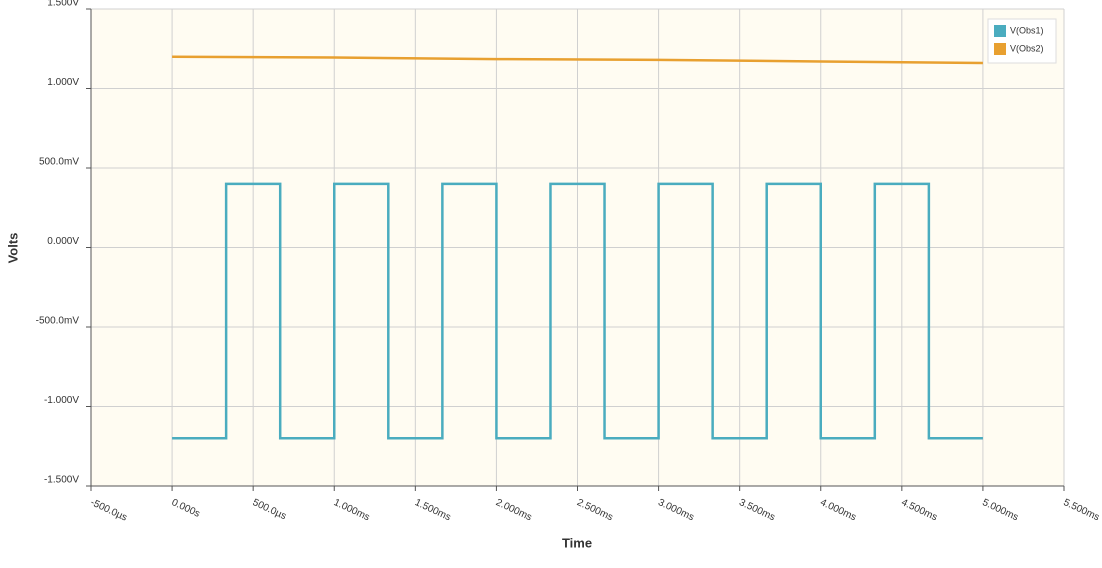 This screenshot has width=1102, height=568. I want to click on x-tick-label: 0.000s, so click(186, 508).